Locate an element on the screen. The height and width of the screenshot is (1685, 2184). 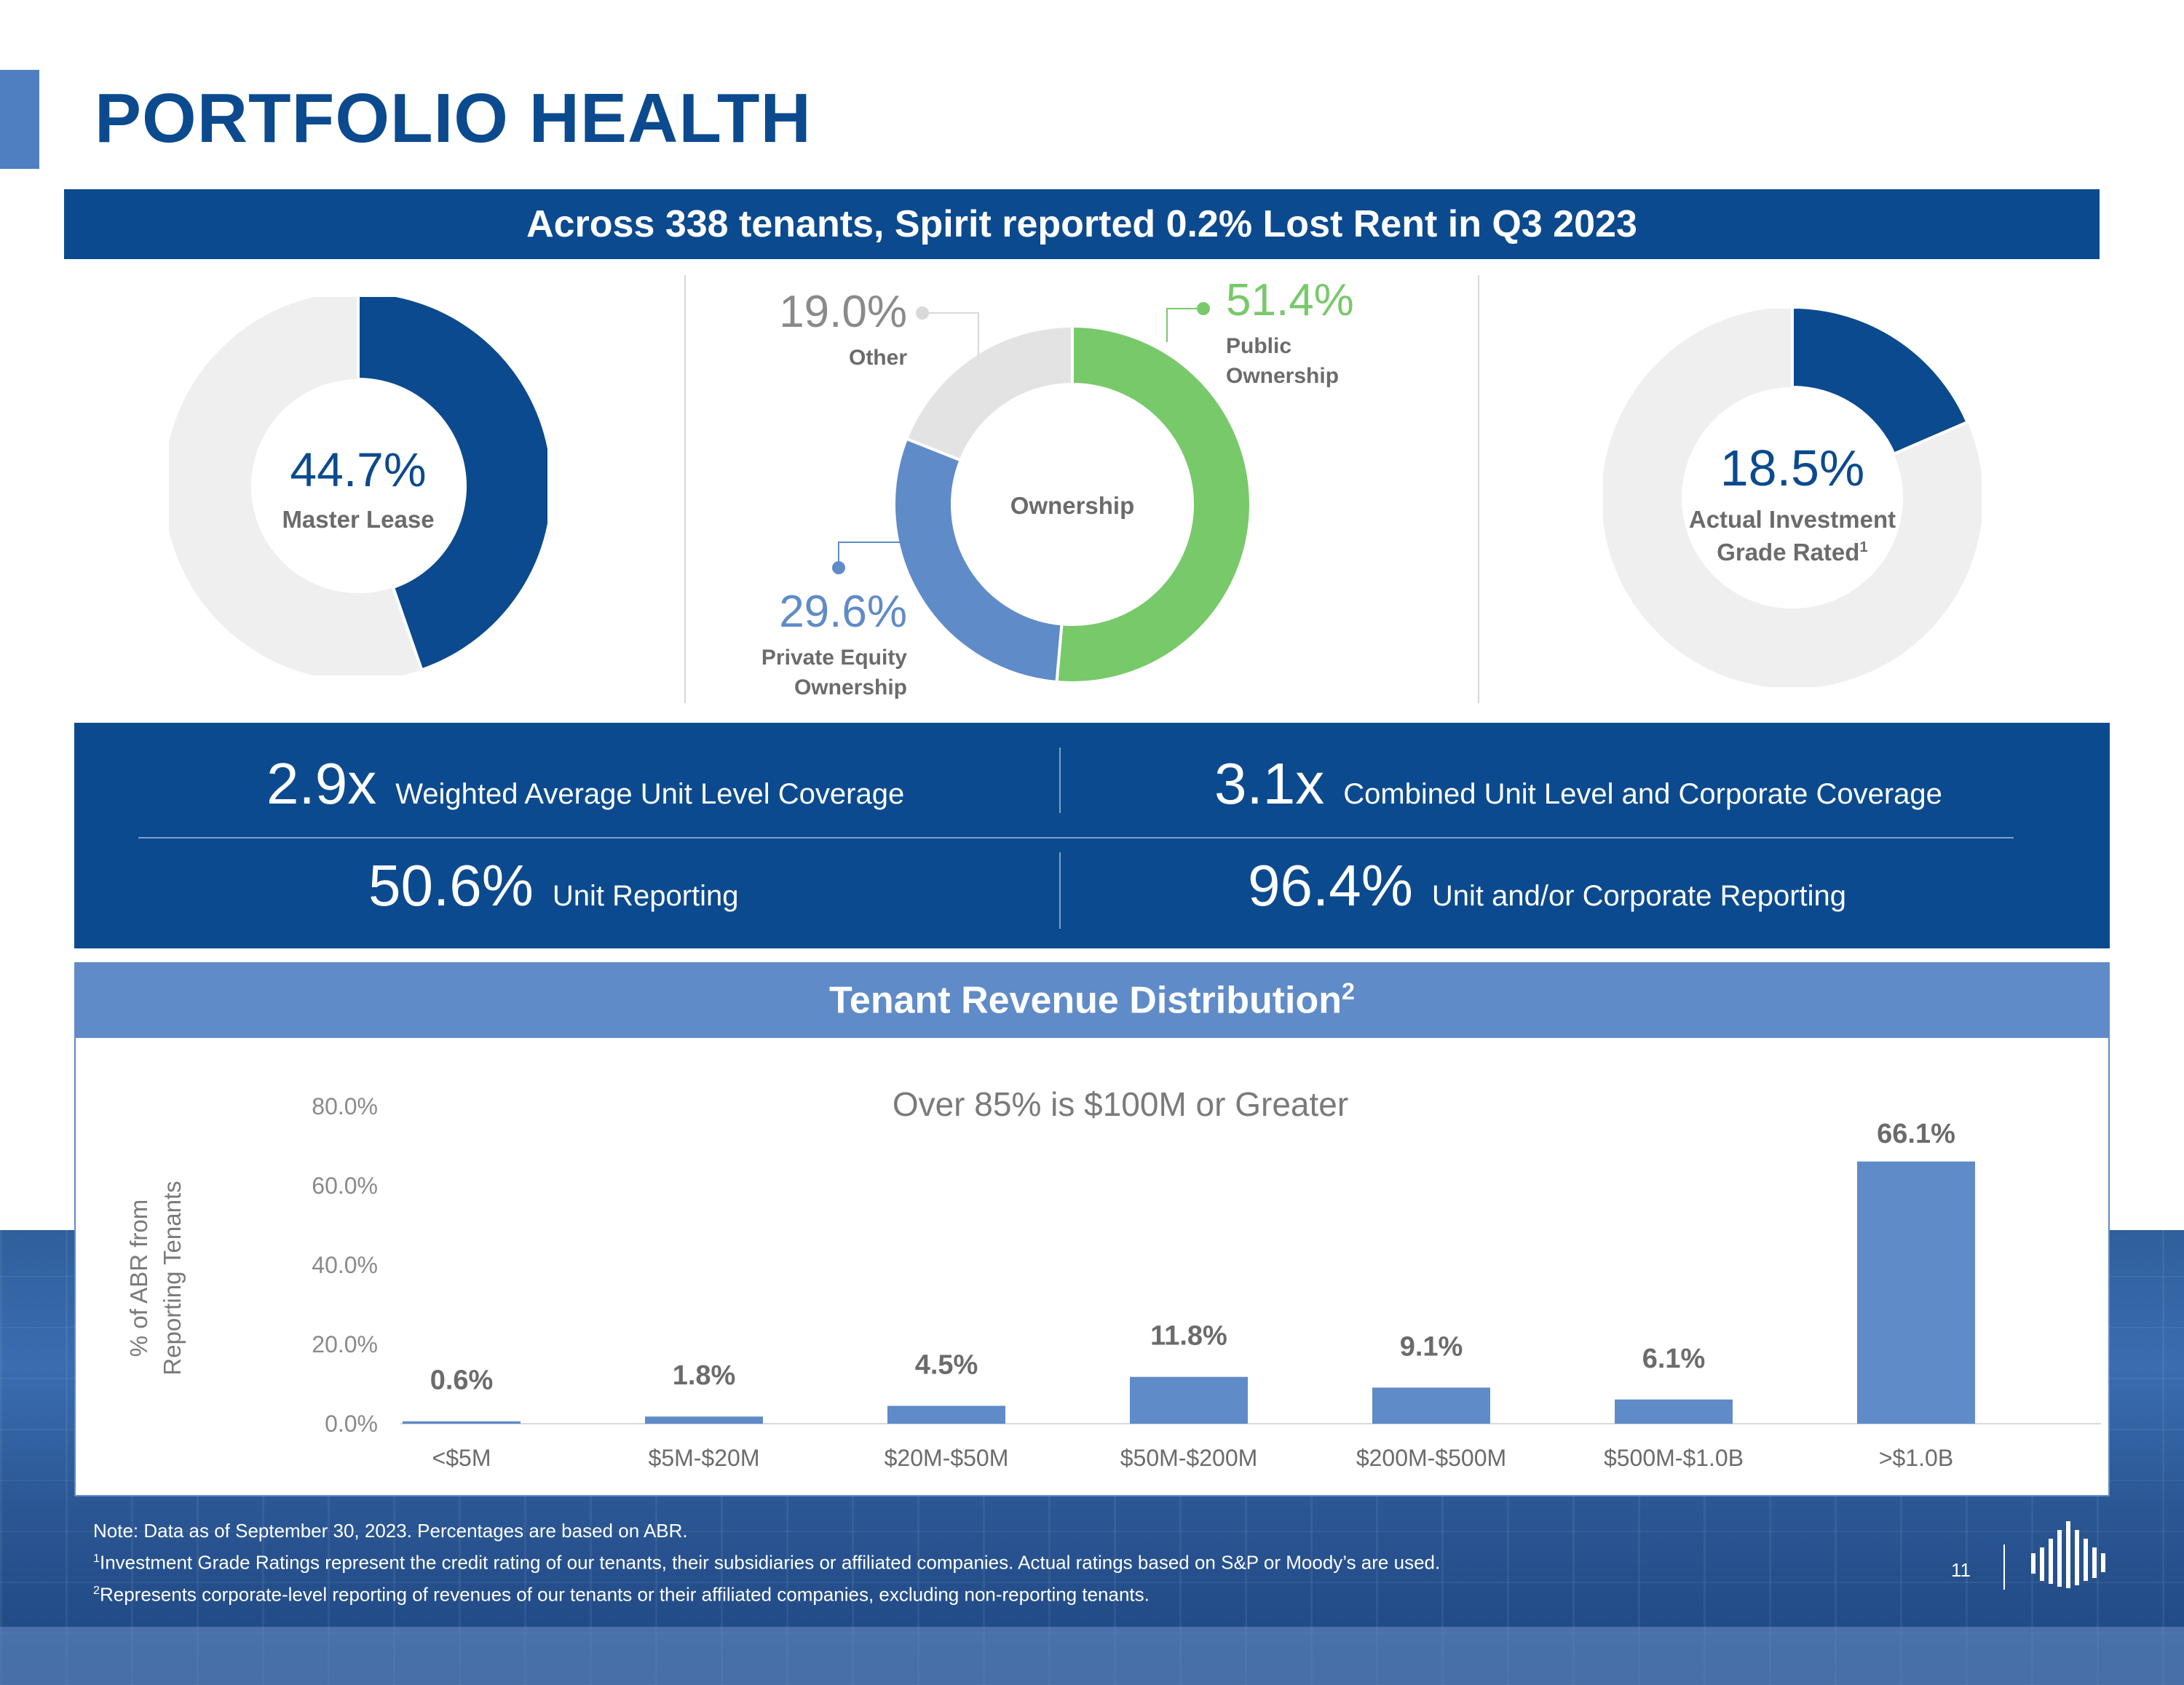
footer-divider is located at coordinates (2004, 1567).